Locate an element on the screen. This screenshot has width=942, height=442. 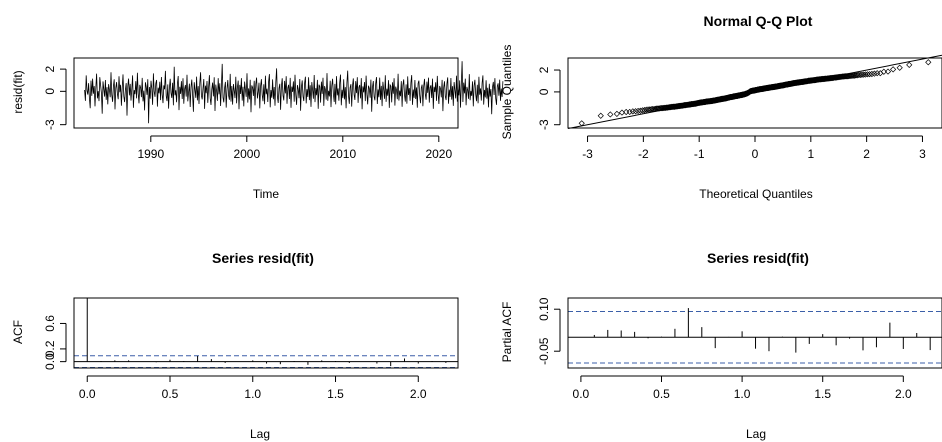
qq-plot-y-tick-label: -3 is located at coordinates (544, 124).